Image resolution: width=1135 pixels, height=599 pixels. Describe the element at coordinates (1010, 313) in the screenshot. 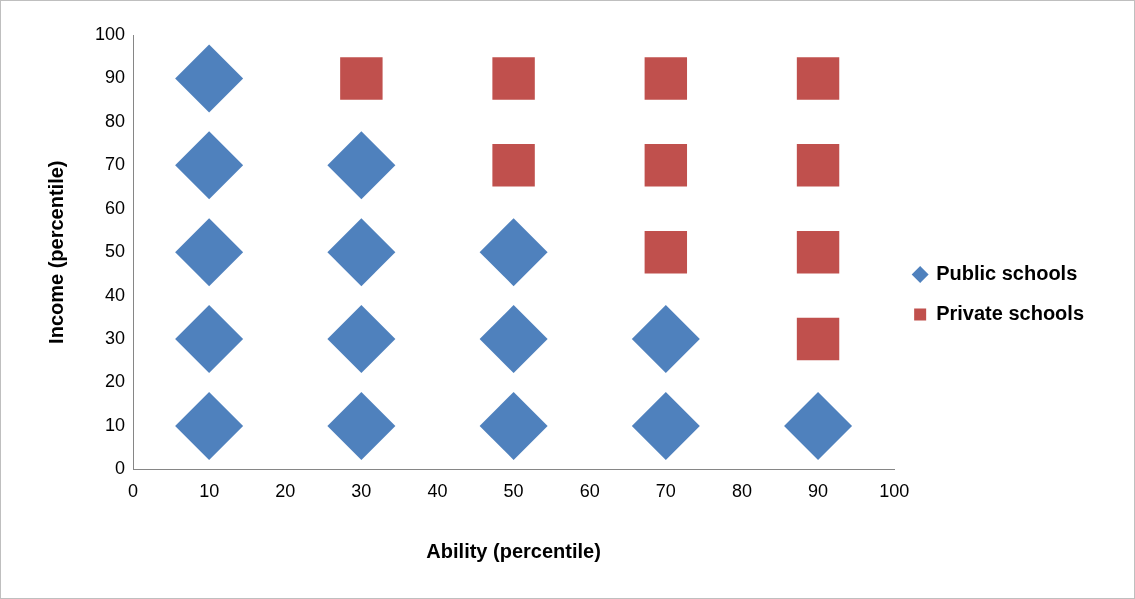

I see `legend-label: Private schools` at that location.